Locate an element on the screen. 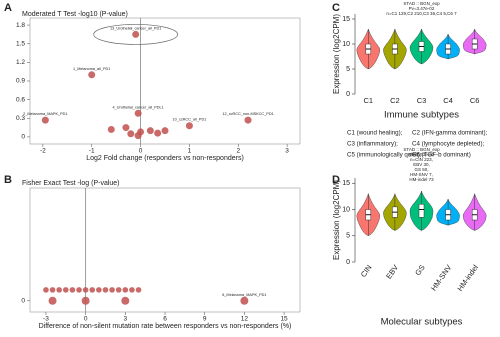  panel-subtitle: HM-SNV 7, is located at coordinates (421, 174).